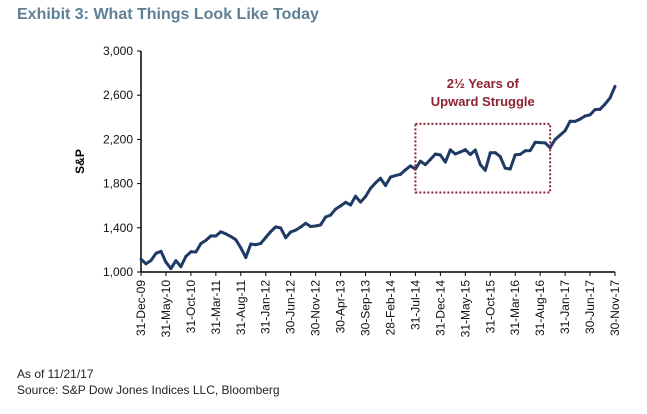 The height and width of the screenshot is (414, 647). What do you see at coordinates (191, 307) in the screenshot?
I see `x-tick-label: 31-Oct-10` at bounding box center [191, 307].